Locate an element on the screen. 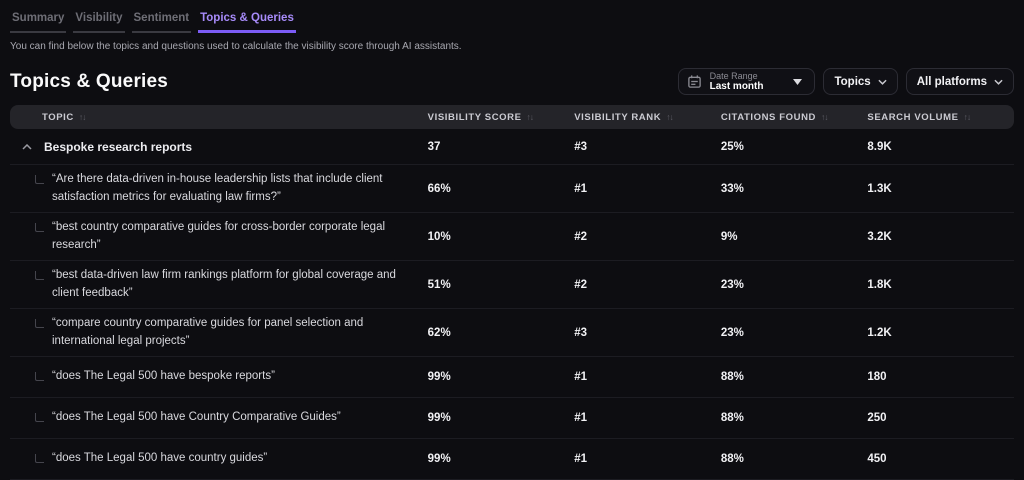 The height and width of the screenshot is (480, 1024). page-title: Topics & Queries is located at coordinates (89, 81).